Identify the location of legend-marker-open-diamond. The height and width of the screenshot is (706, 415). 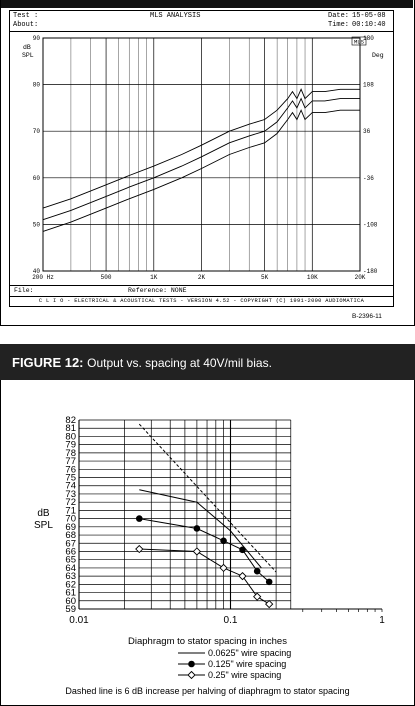
(191, 675).